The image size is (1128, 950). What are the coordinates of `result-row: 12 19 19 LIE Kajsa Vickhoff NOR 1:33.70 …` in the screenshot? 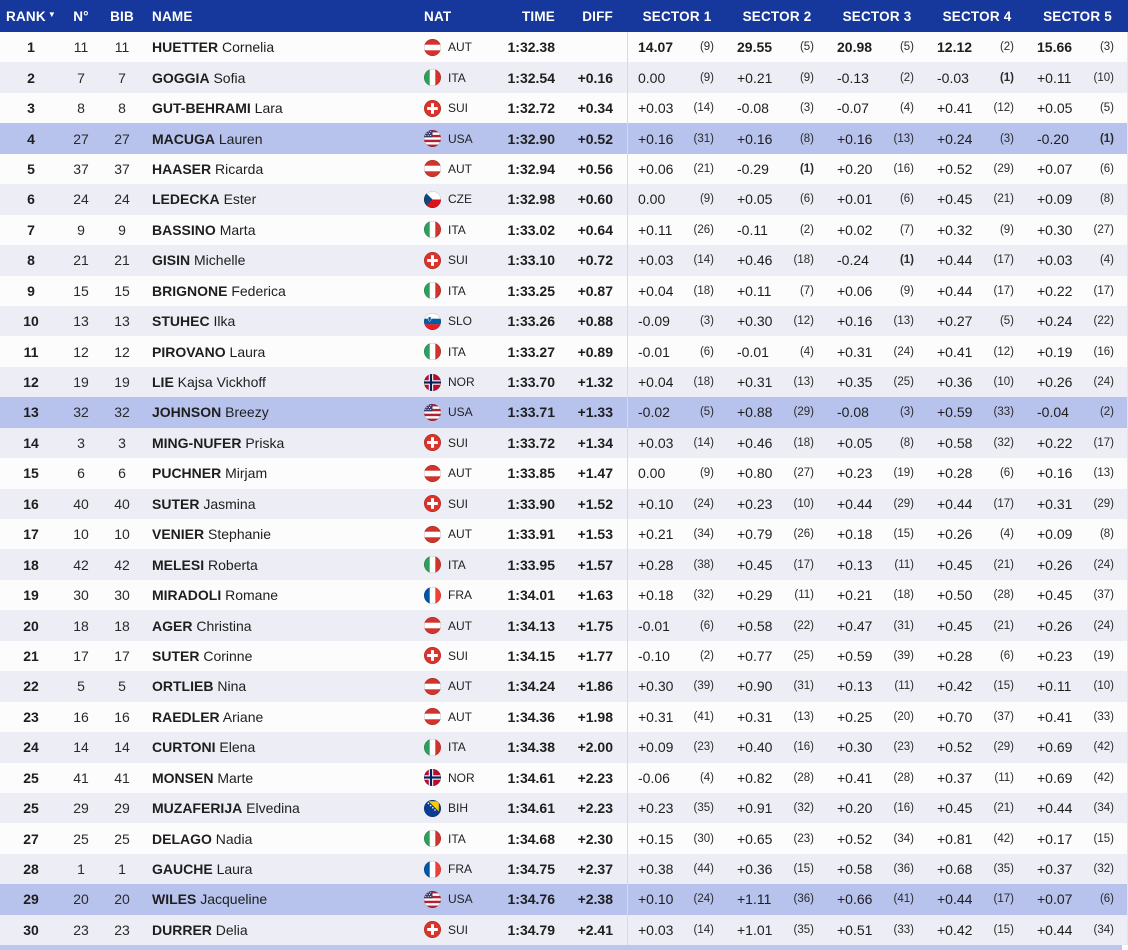 It's located at (564, 382).